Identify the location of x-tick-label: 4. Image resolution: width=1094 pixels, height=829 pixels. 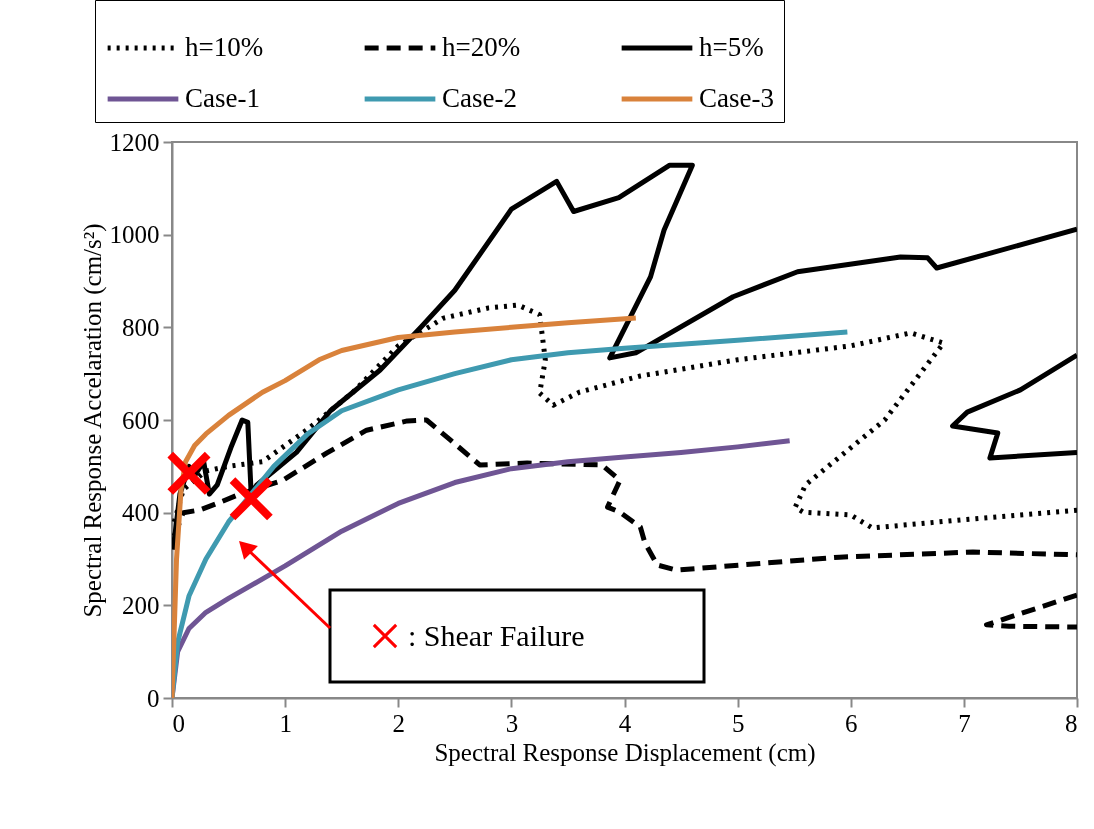
(625, 723).